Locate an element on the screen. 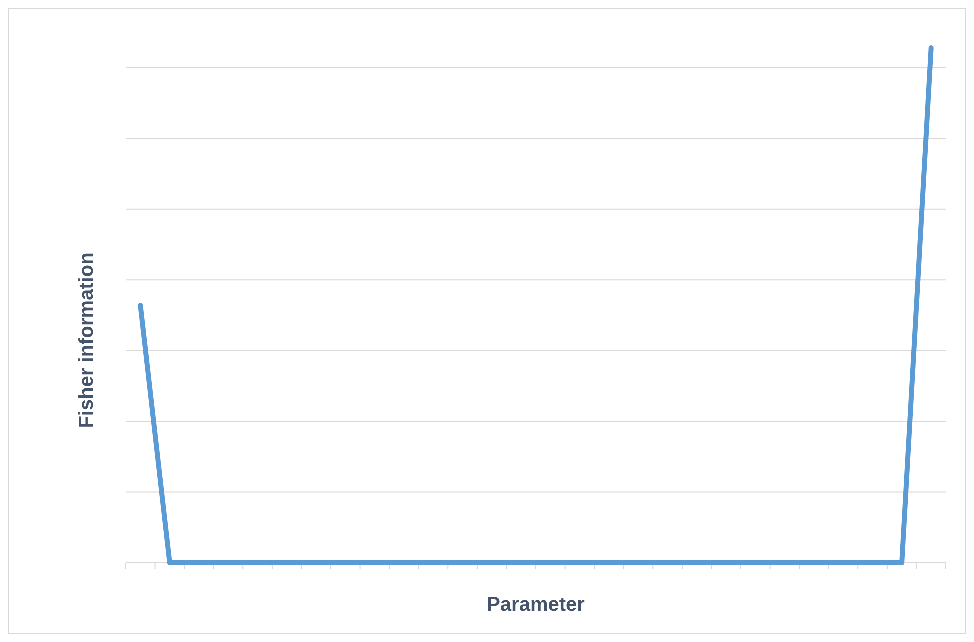 The image size is (974, 642). y-axis-title: Fisher information is located at coordinates (87, 340).